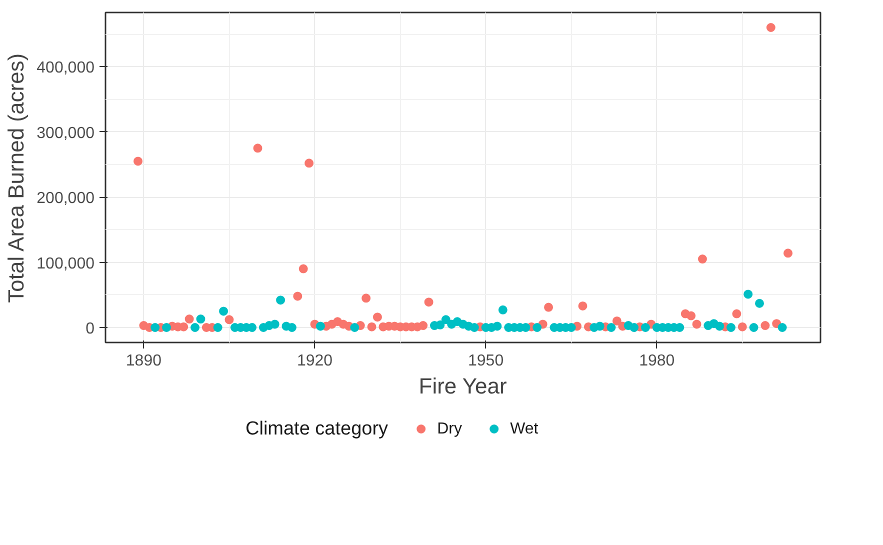 This screenshot has height=545, width=883. I want to click on y-tick-label: 0, so click(90, 329).